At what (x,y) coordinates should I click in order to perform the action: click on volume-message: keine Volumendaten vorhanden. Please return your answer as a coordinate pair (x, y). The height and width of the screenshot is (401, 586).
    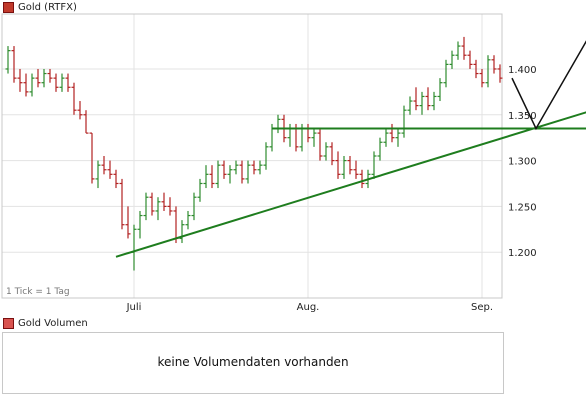
    Looking at the image, I should click on (253, 362).